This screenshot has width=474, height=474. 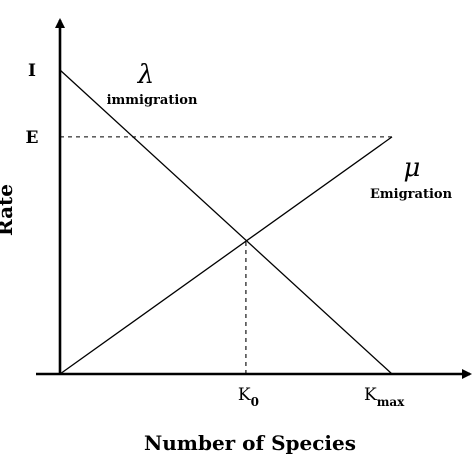 I want to click on emigration-label: Emigration, so click(x=411, y=194).